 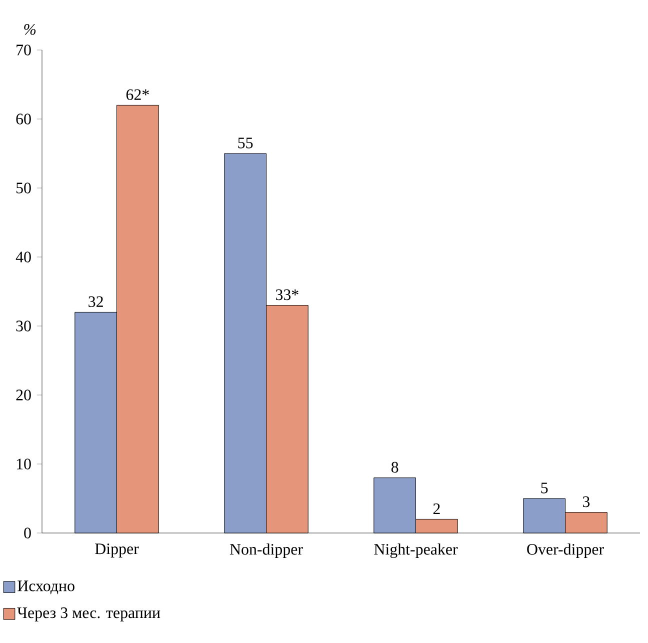 What do you see at coordinates (586, 502) in the screenshot?
I see `data-label: 3` at bounding box center [586, 502].